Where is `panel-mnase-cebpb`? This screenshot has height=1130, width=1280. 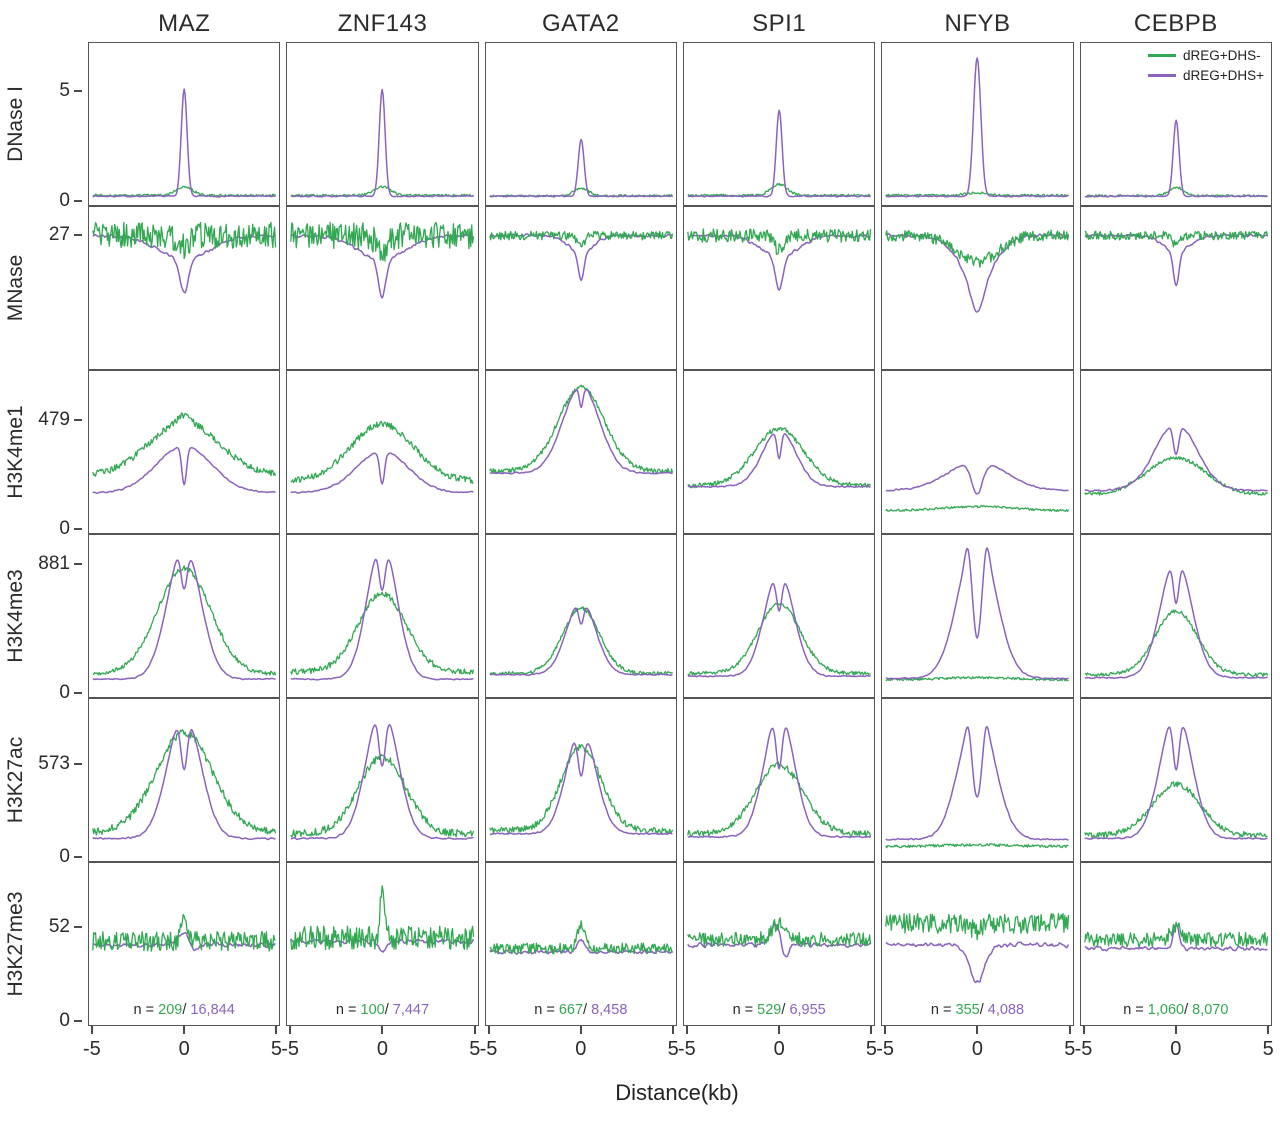
panel-mnase-cebpb is located at coordinates (1175, 288).